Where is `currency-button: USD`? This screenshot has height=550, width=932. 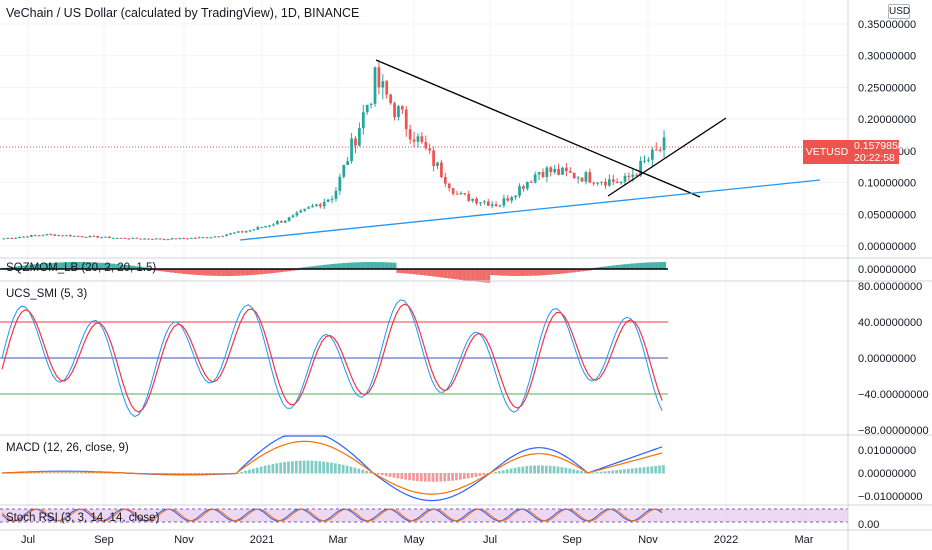 currency-button: USD is located at coordinates (899, 11).